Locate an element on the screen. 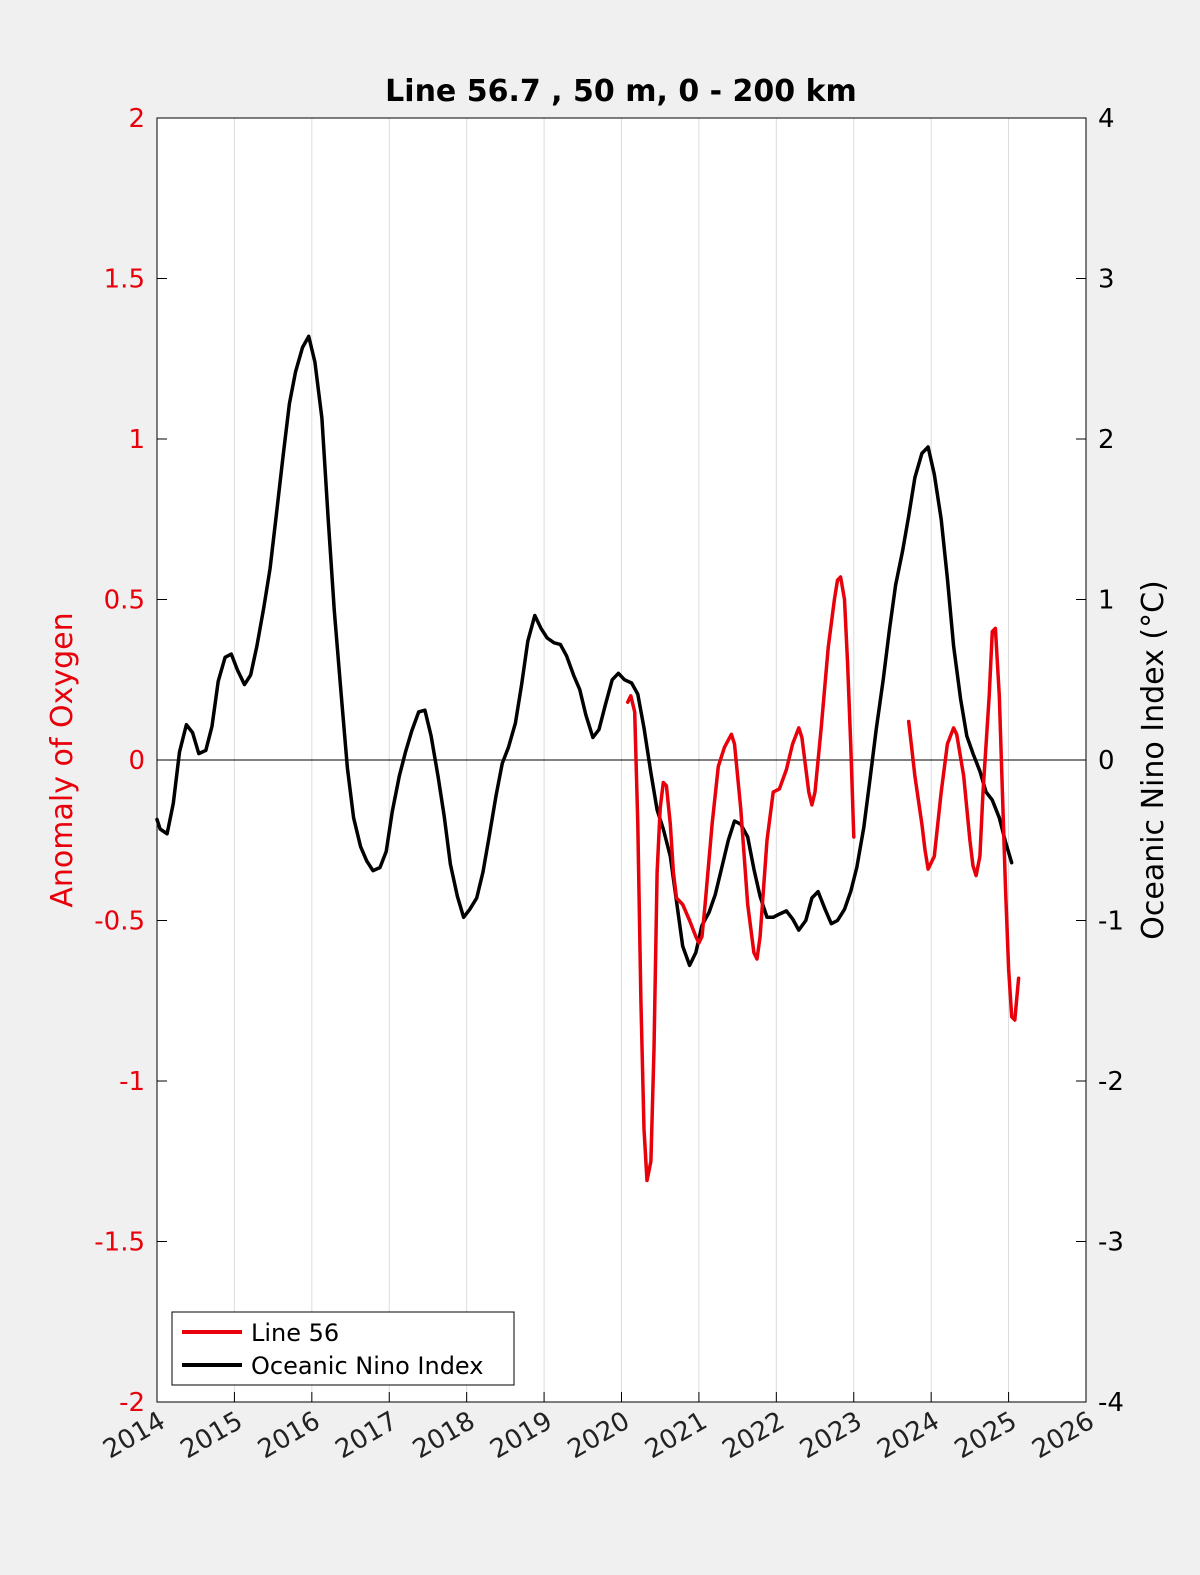 This screenshot has height=1575, width=1200. legend-line56-label: Line 56 is located at coordinates (295, 1333).